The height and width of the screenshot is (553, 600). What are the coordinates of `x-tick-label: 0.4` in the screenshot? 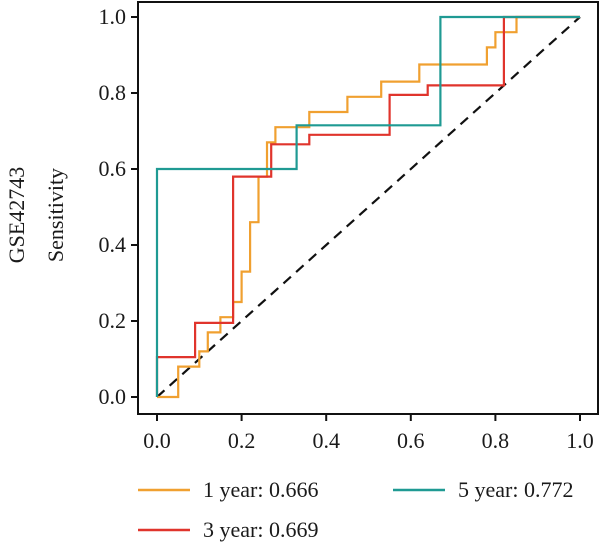 It's located at (326, 440).